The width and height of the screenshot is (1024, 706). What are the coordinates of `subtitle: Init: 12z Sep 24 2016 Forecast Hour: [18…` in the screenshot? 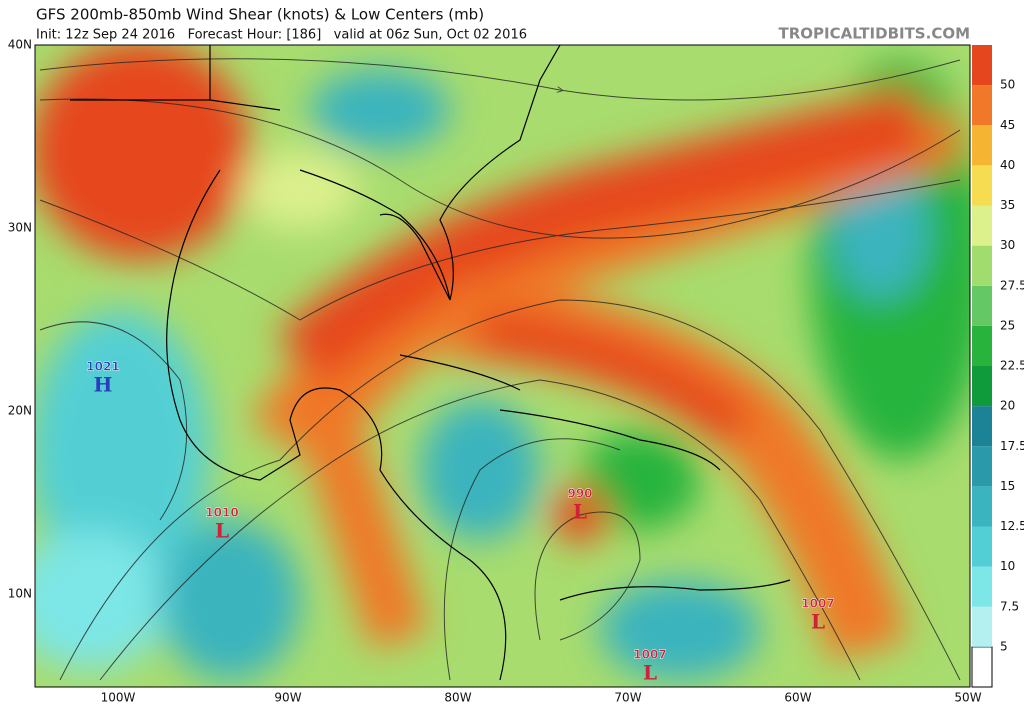 It's located at (281, 35).